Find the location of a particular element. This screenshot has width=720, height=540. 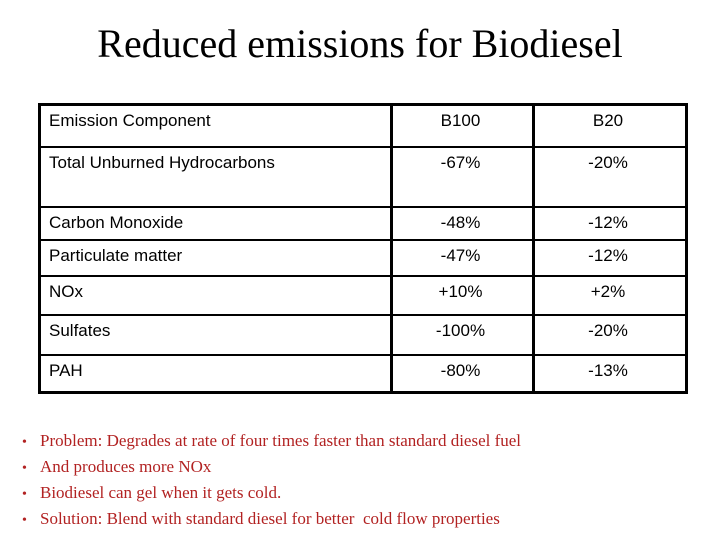

header-b20: B20 is located at coordinates (610, 125).